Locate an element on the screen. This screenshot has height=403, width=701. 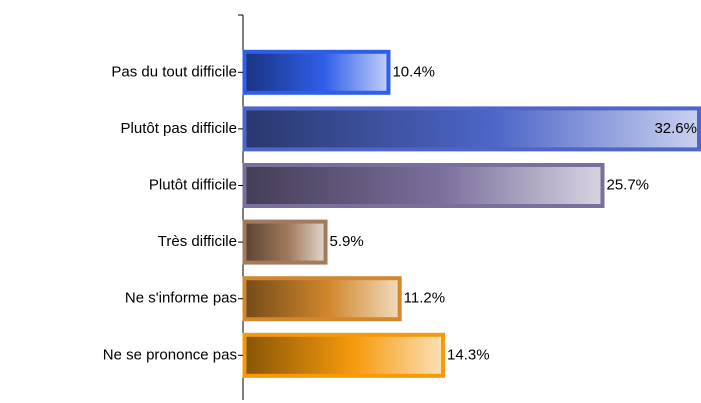
value-label: 5.9% is located at coordinates (347, 241).